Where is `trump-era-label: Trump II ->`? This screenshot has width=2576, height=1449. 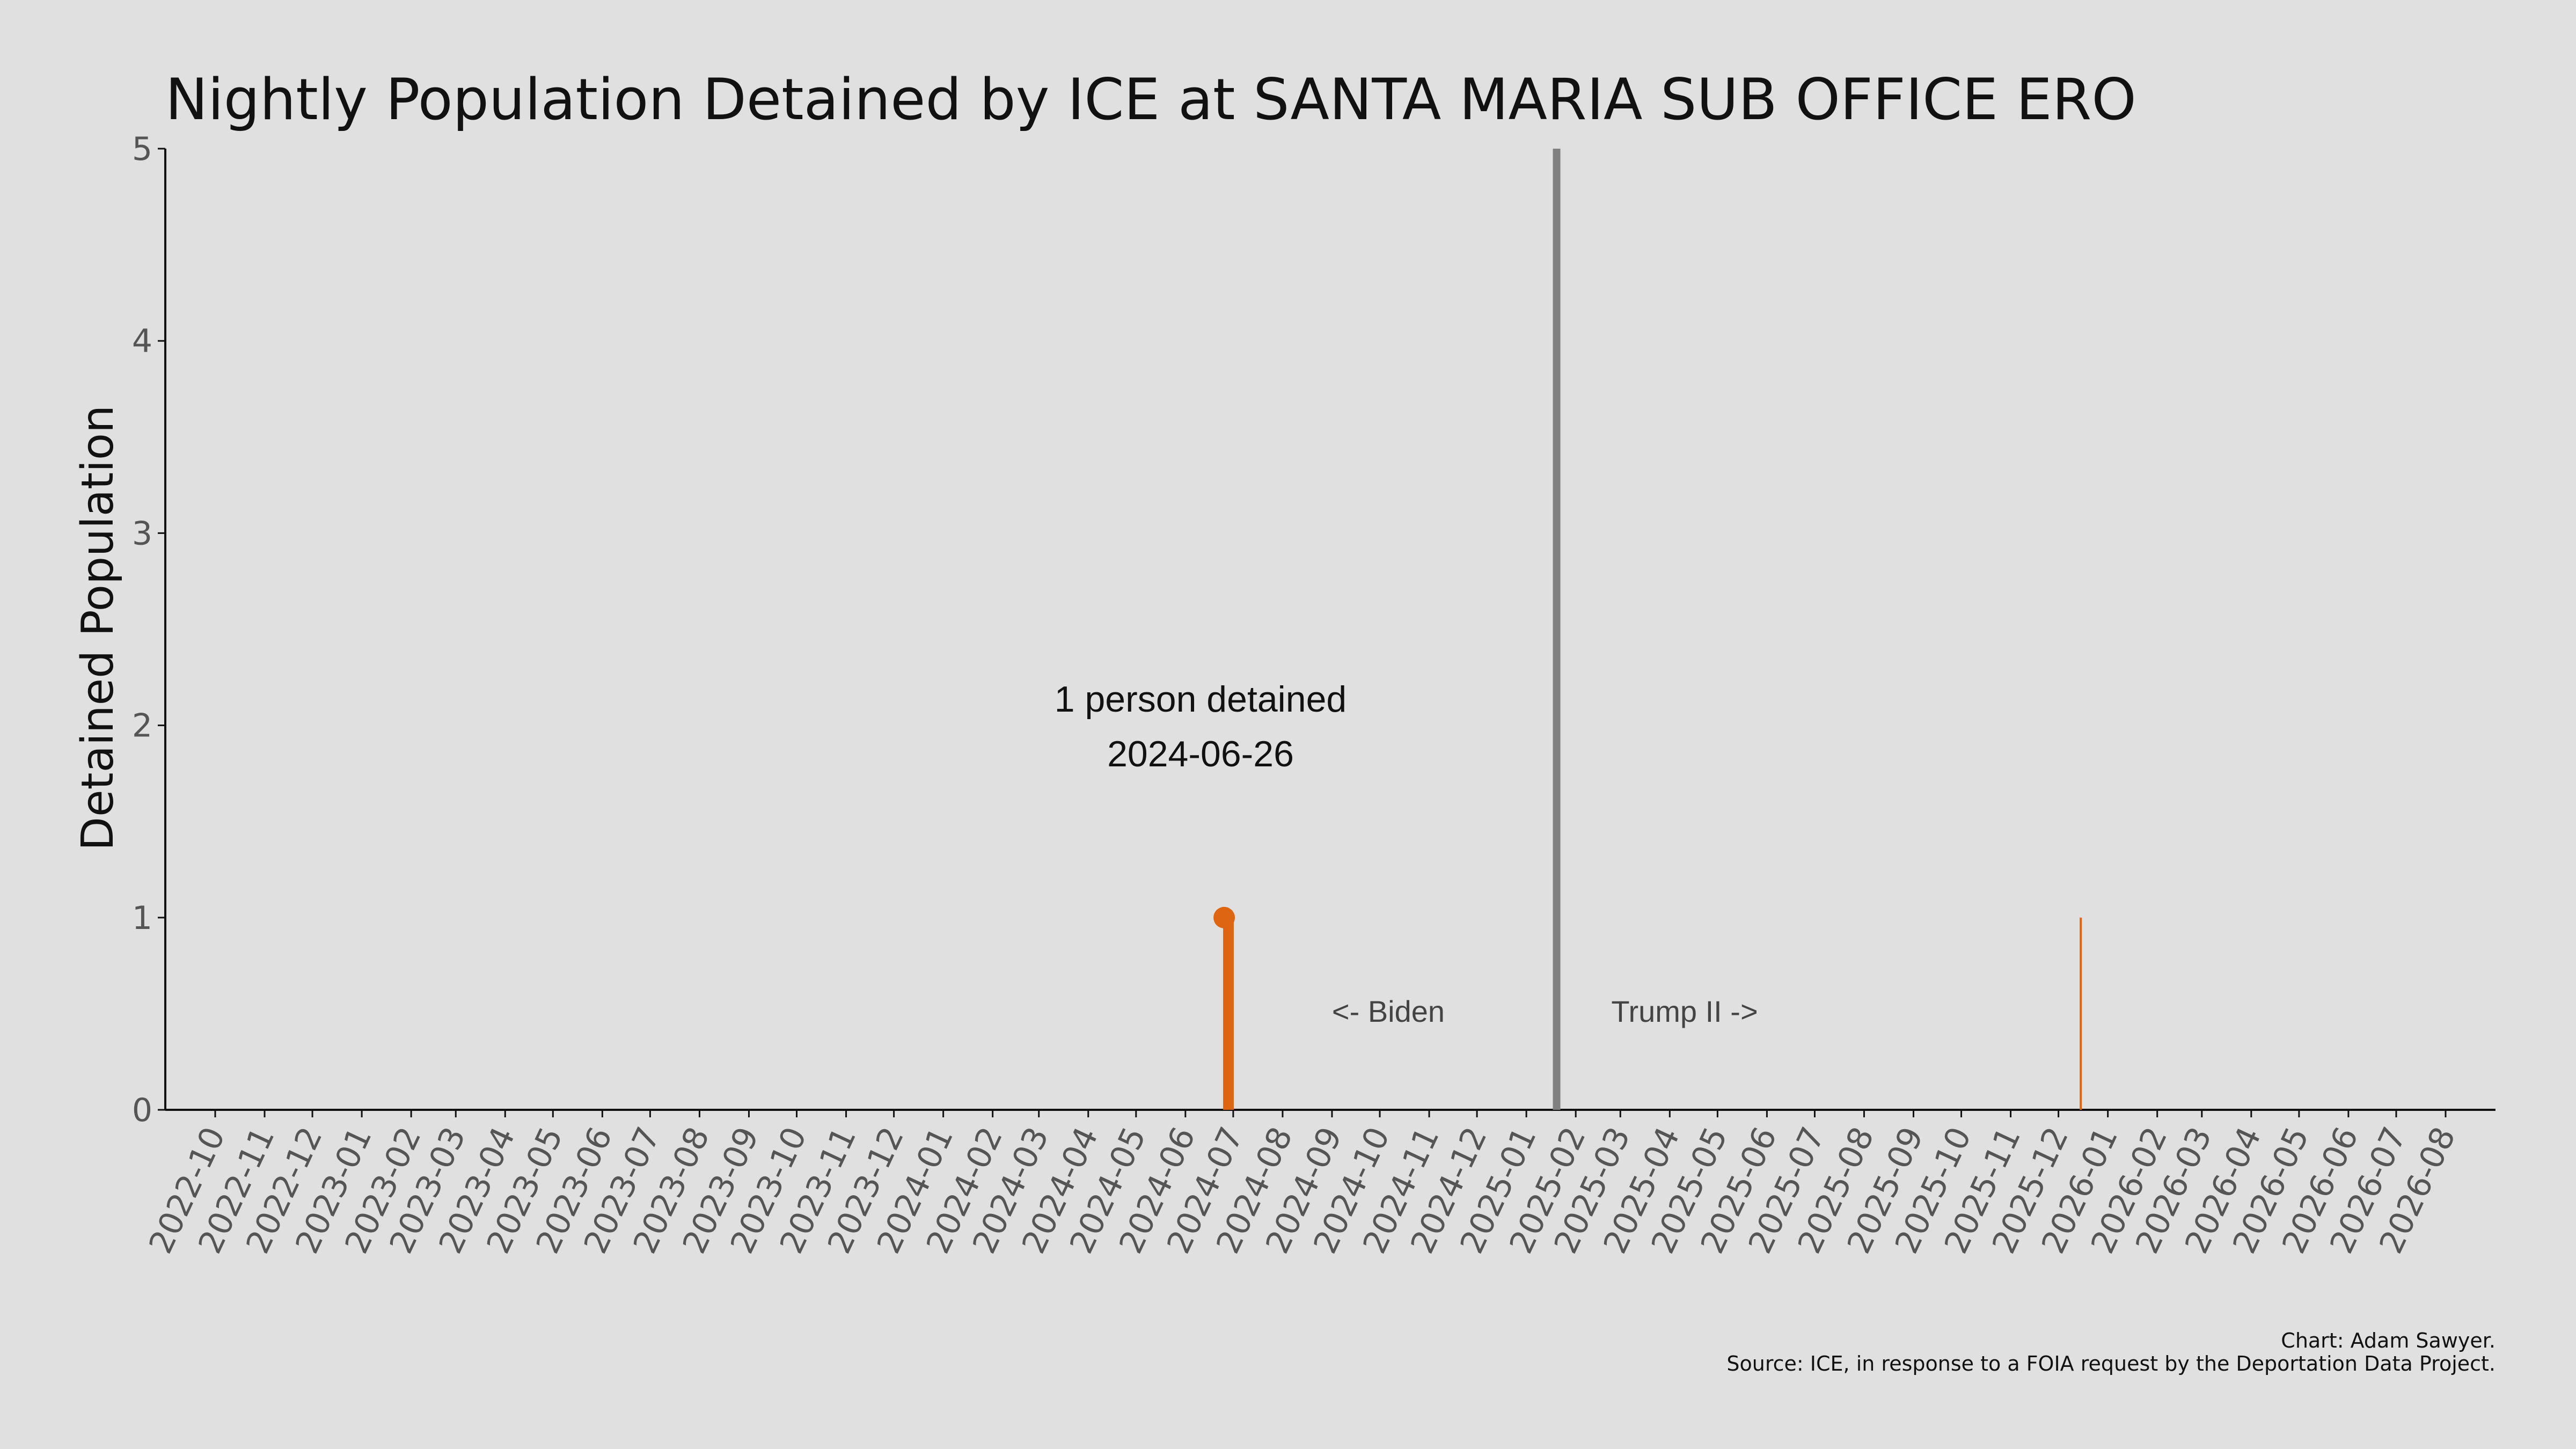
trump-era-label: Trump II -> is located at coordinates (1684, 1011).